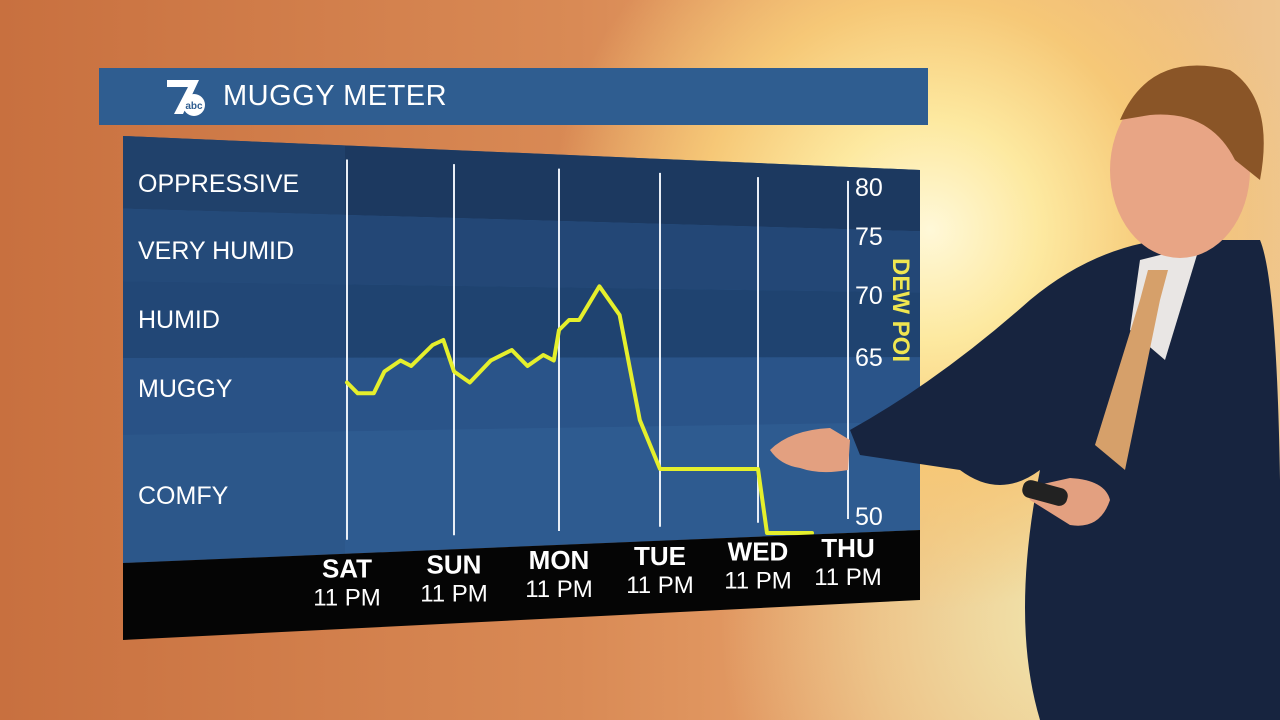 The image size is (1280, 720). What do you see at coordinates (869, 237) in the screenshot?
I see `dew-point-tick: 75` at bounding box center [869, 237].